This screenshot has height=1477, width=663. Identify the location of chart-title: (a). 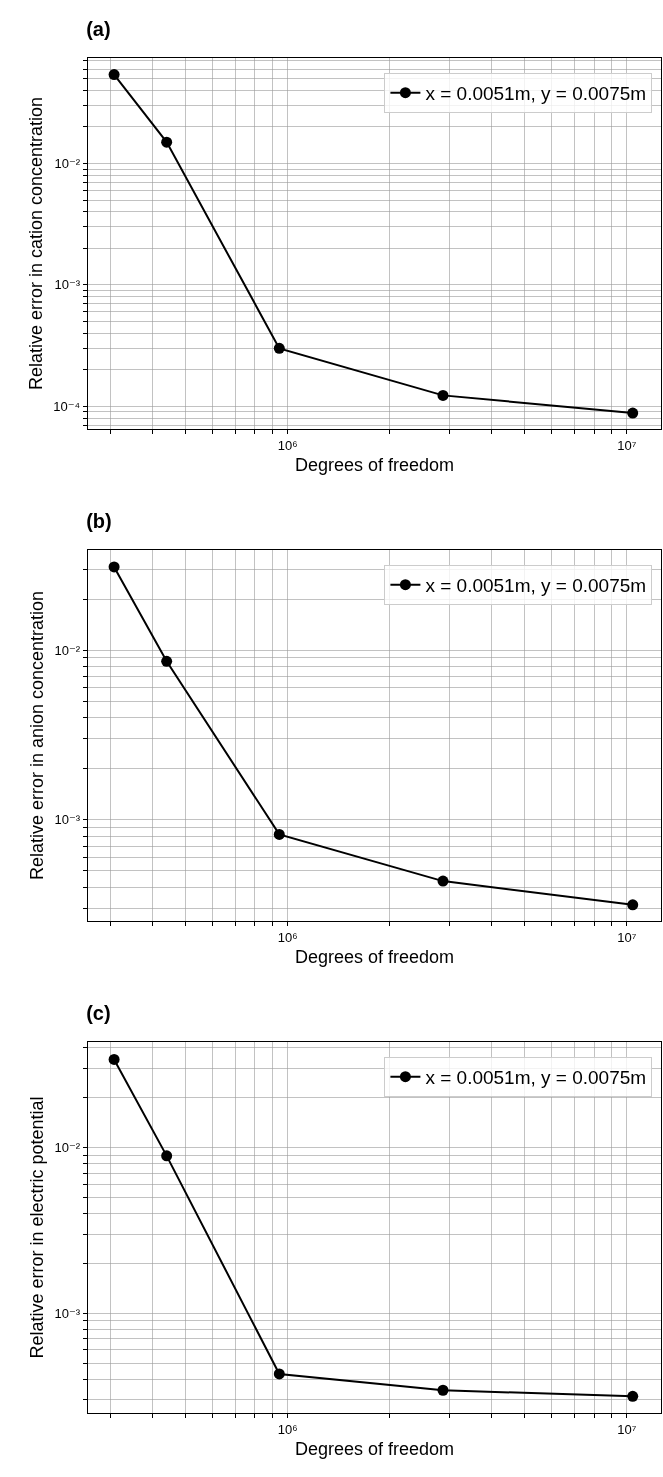
(98, 29).